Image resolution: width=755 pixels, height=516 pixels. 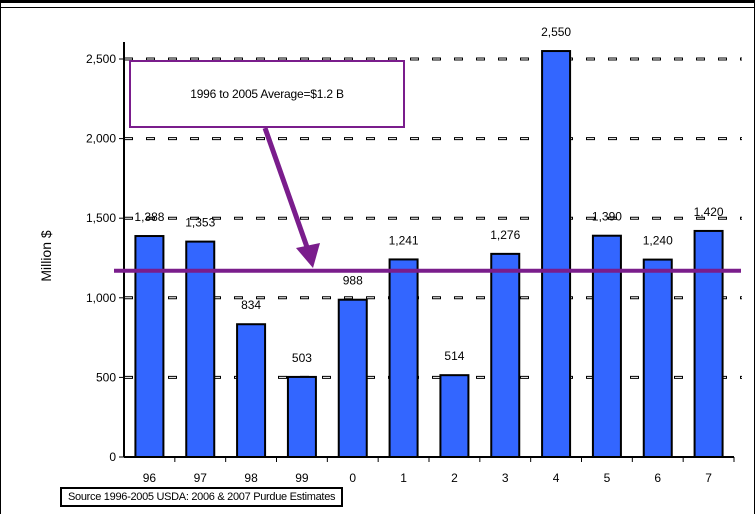 I want to click on data-label: 1,241, so click(x=404, y=240).